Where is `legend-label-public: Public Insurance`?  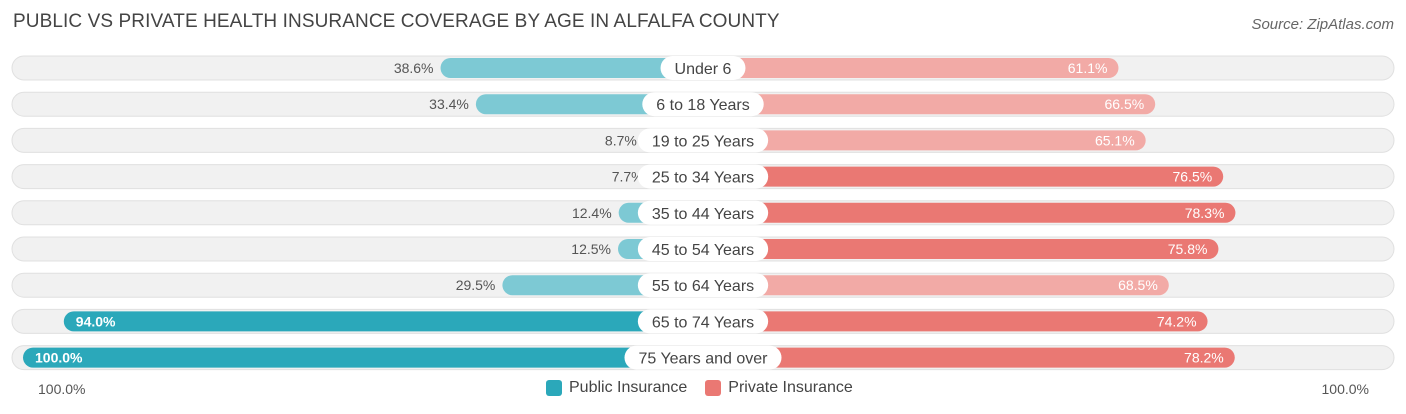
legend-label-public: Public Insurance is located at coordinates (628, 387).